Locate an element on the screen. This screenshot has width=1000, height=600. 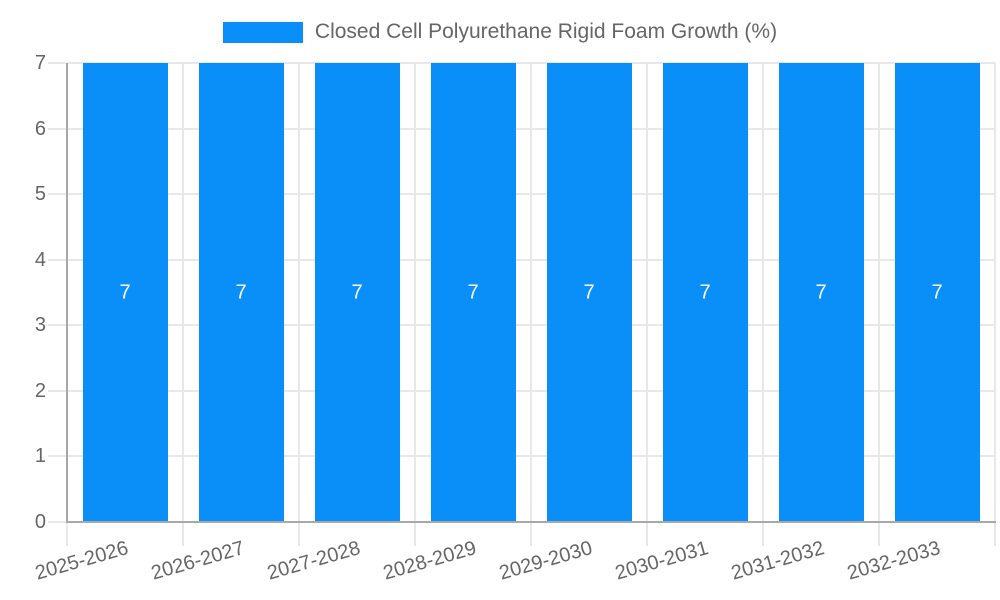
y-axis-label: 4 is located at coordinates (40, 259).